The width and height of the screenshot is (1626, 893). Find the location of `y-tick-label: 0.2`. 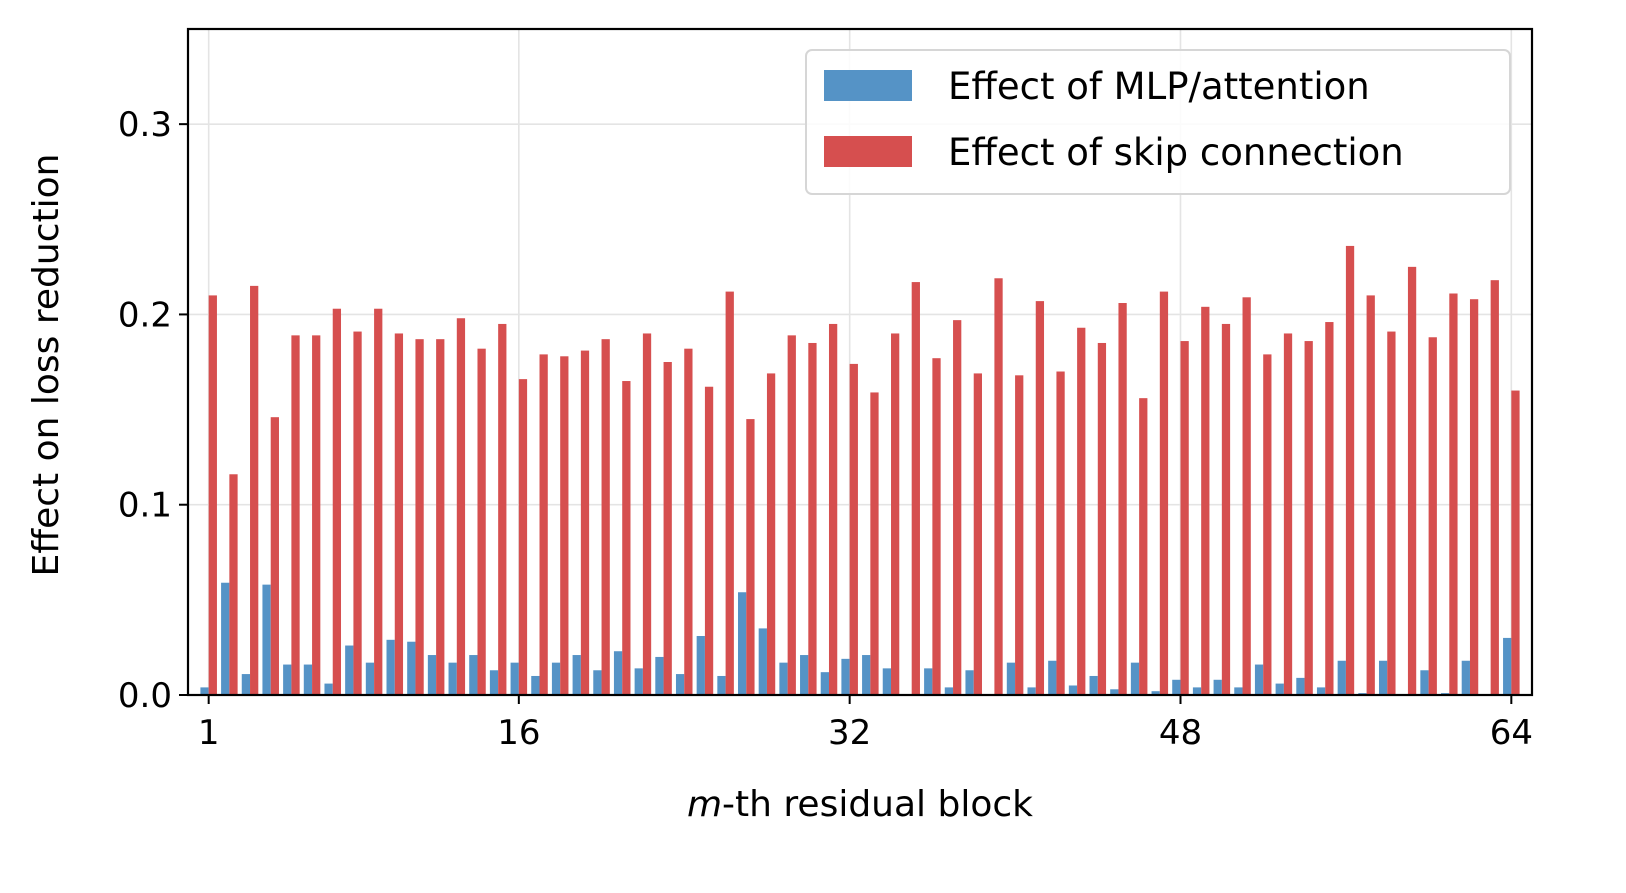

y-tick-label: 0.2 is located at coordinates (145, 315).